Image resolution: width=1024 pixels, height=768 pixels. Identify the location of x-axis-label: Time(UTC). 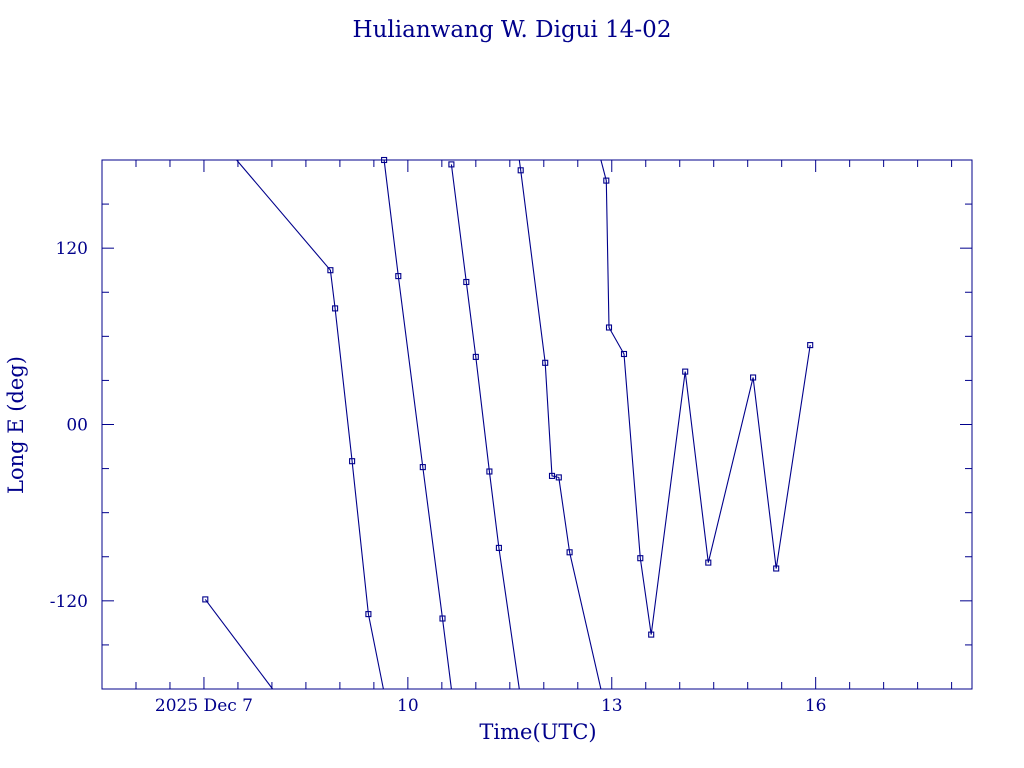
(537, 732).